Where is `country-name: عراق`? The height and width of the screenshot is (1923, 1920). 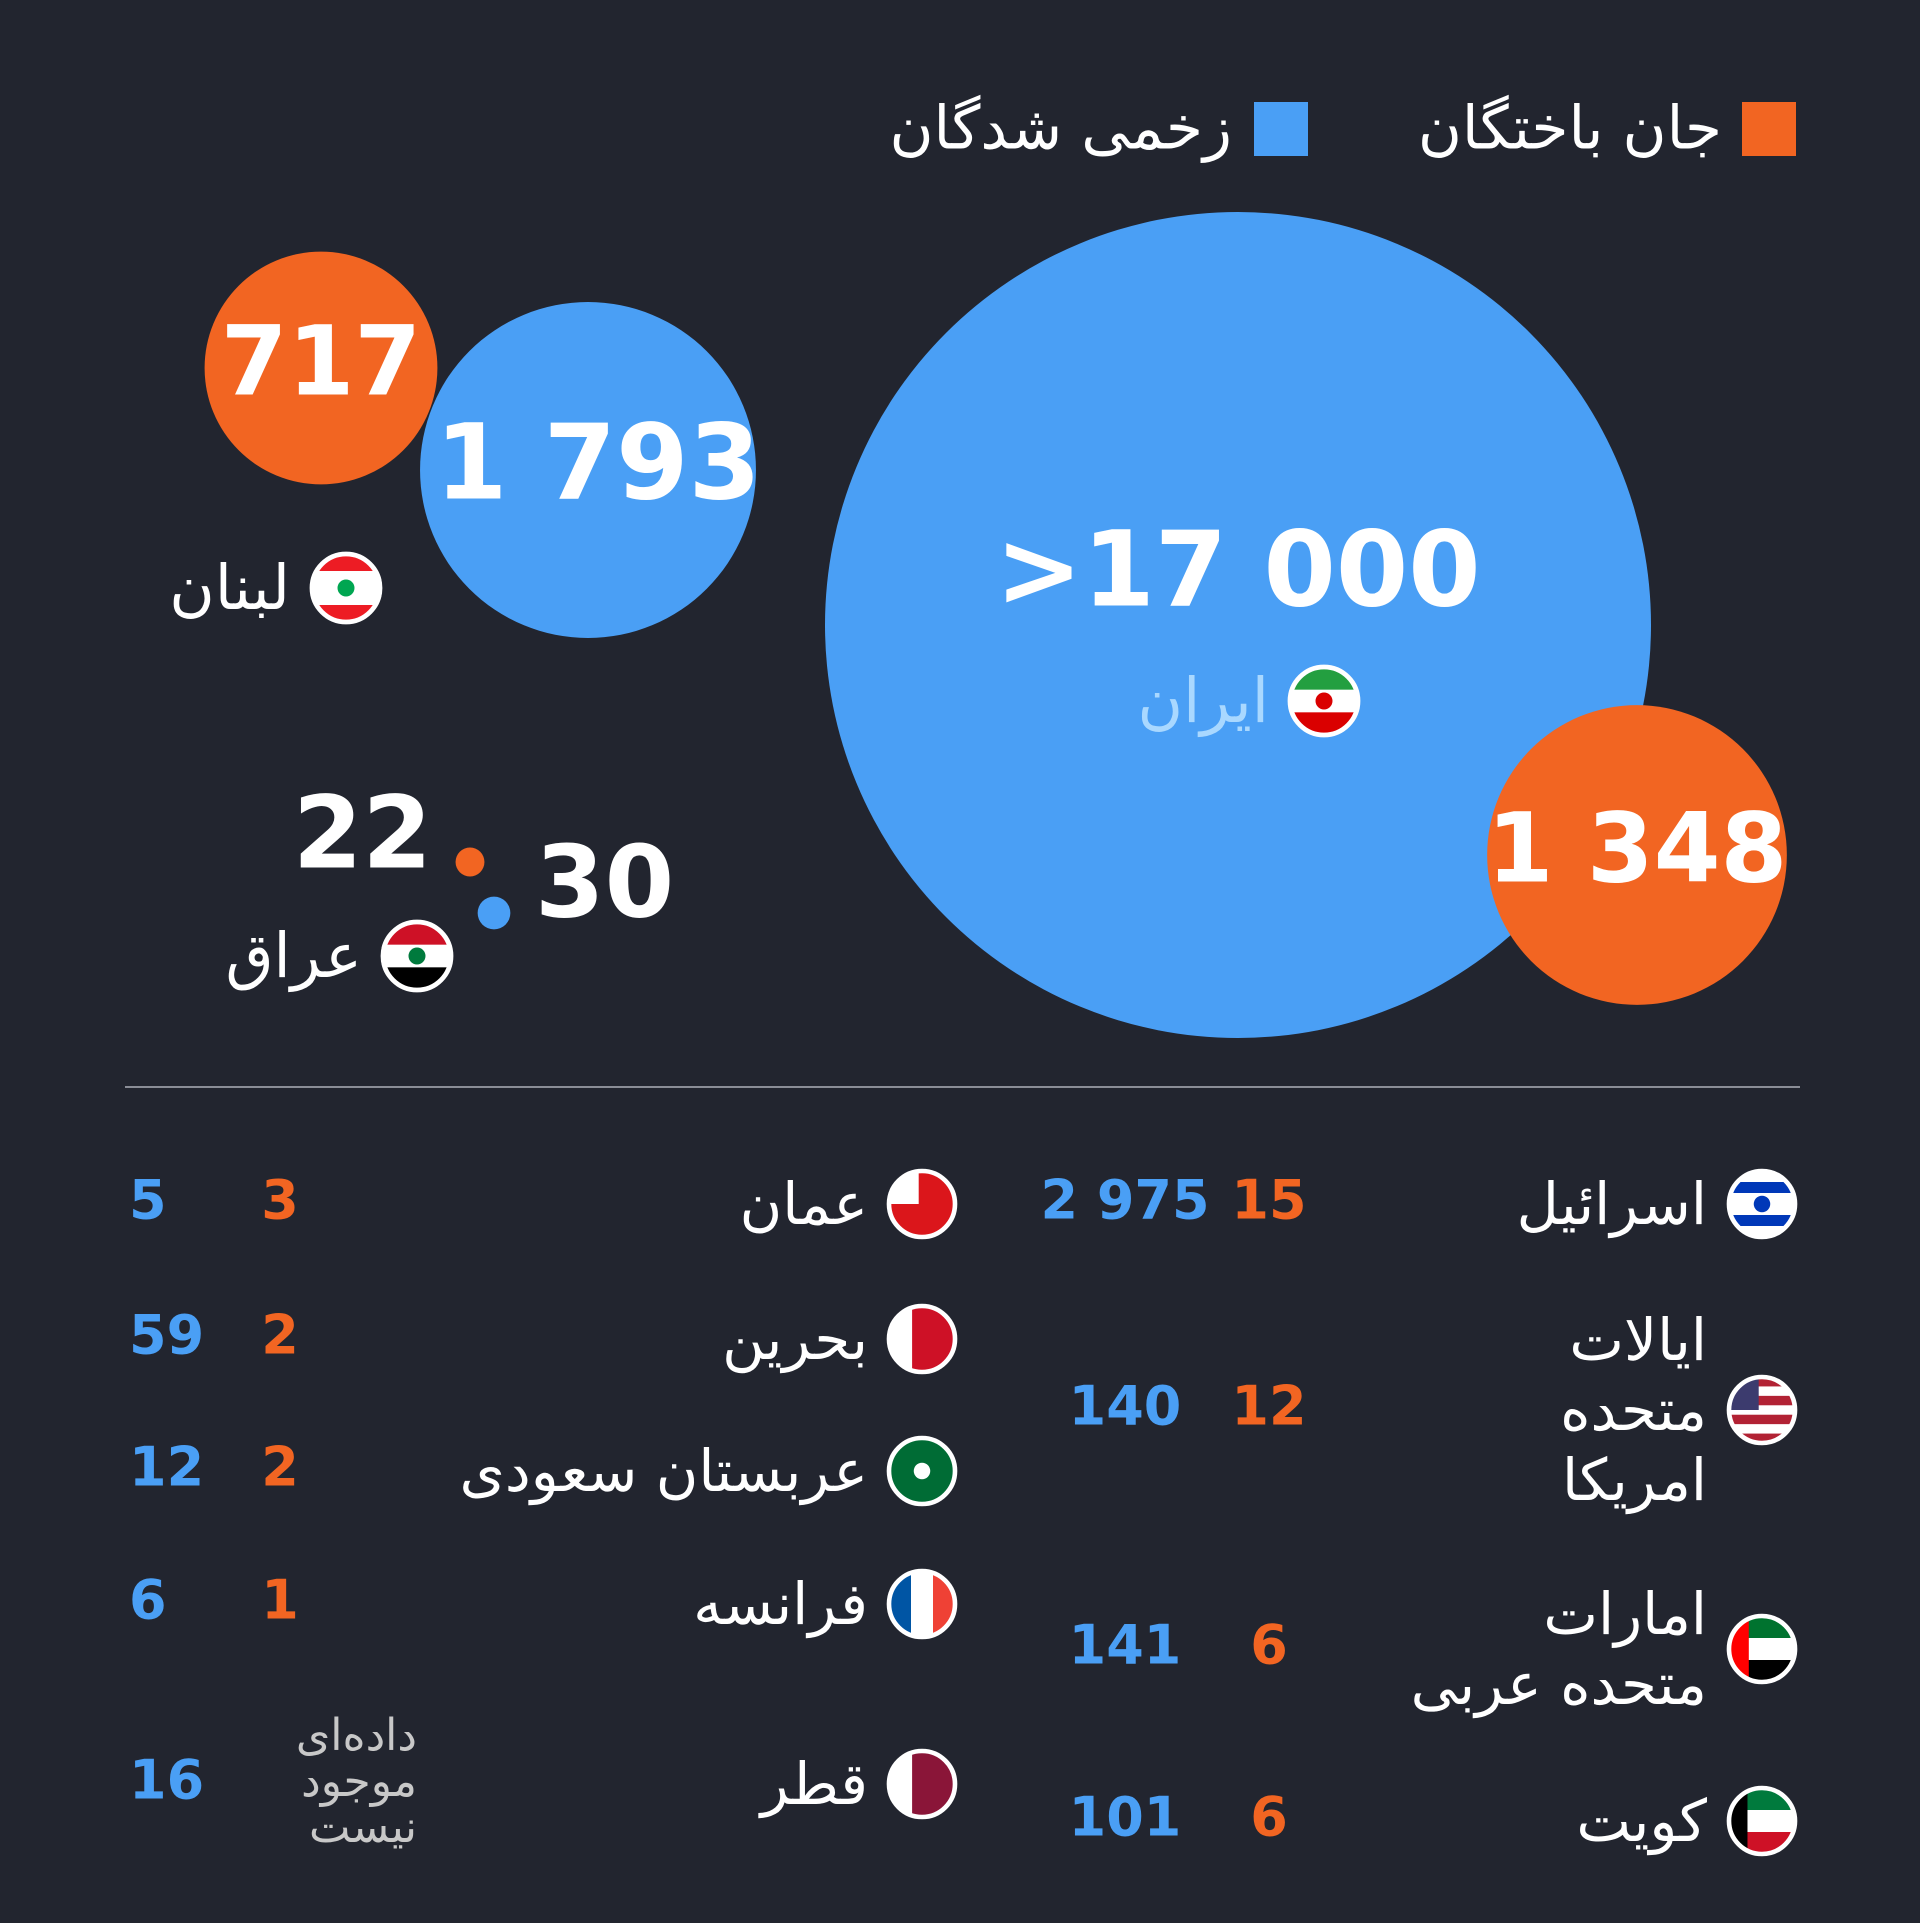 country-name: عراق is located at coordinates (293, 955).